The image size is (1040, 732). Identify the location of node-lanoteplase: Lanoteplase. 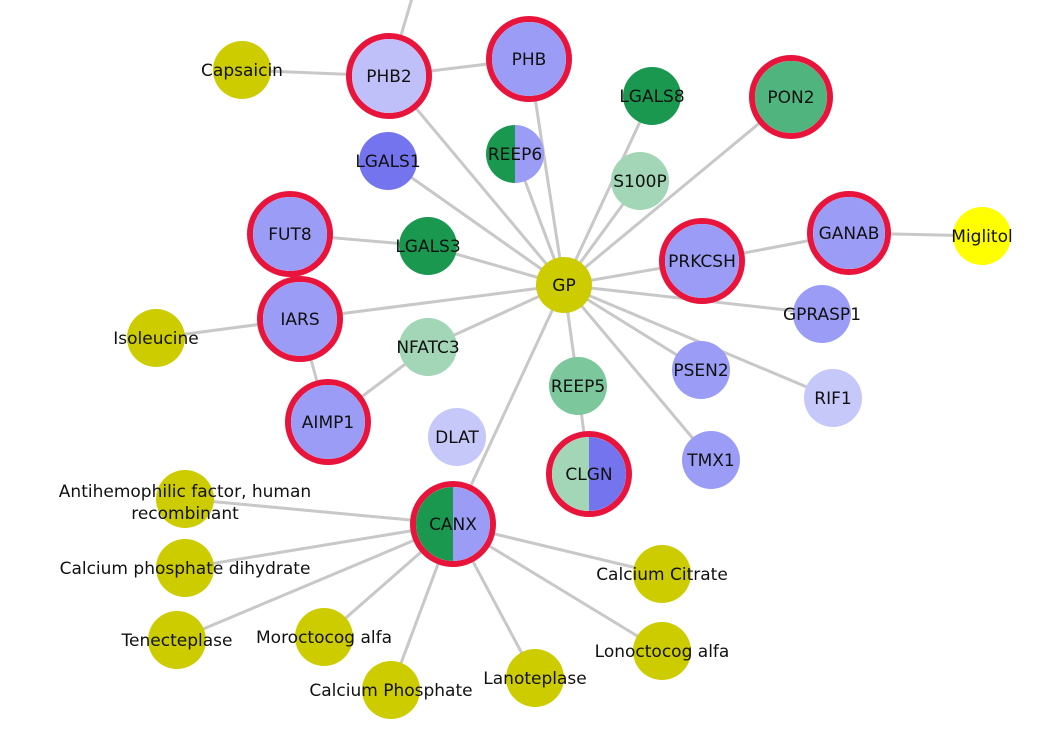
(535, 678).